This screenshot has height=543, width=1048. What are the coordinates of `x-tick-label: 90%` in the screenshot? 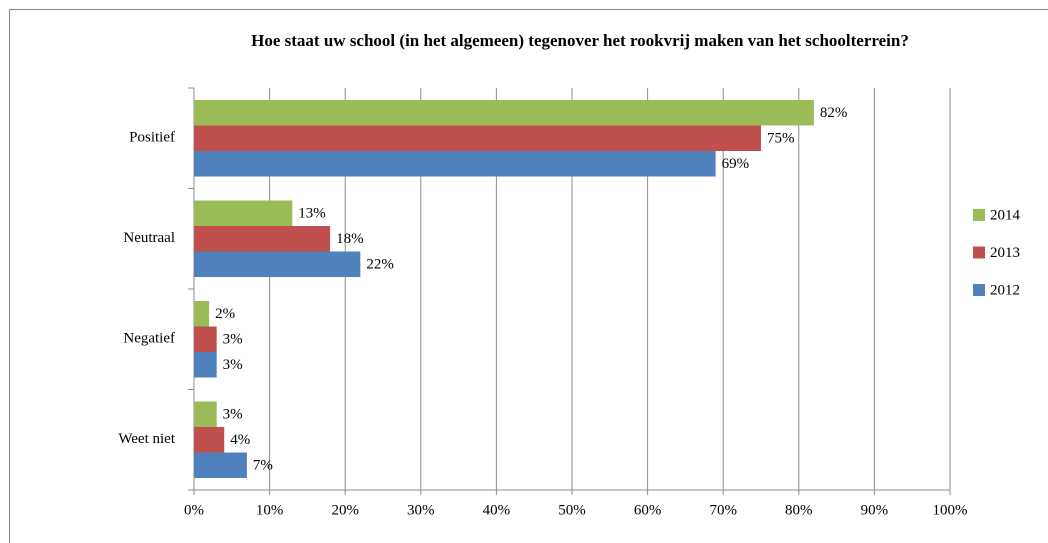 It's located at (875, 510).